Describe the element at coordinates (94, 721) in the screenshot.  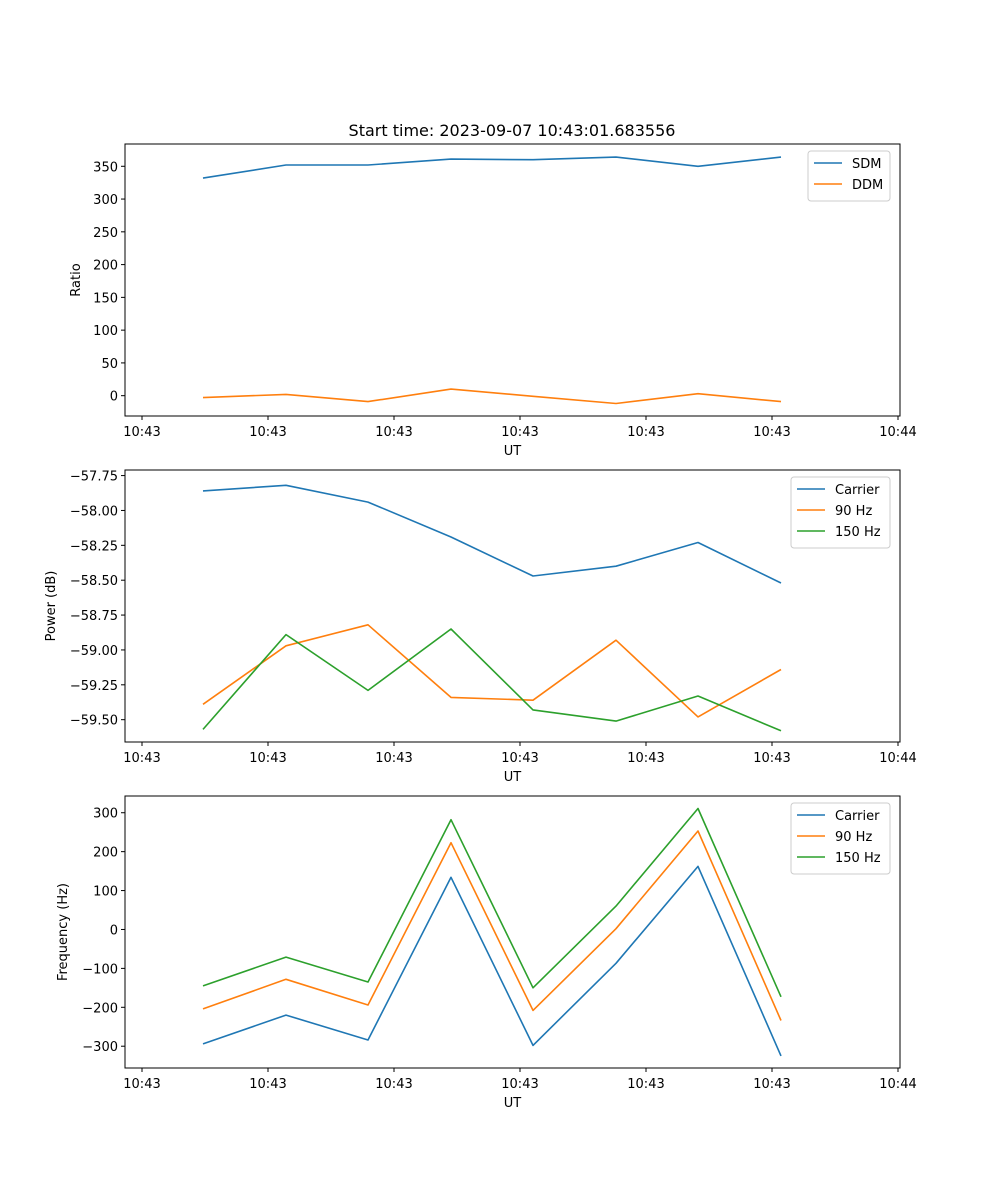
I see `y-tick-label: −59.50` at that location.